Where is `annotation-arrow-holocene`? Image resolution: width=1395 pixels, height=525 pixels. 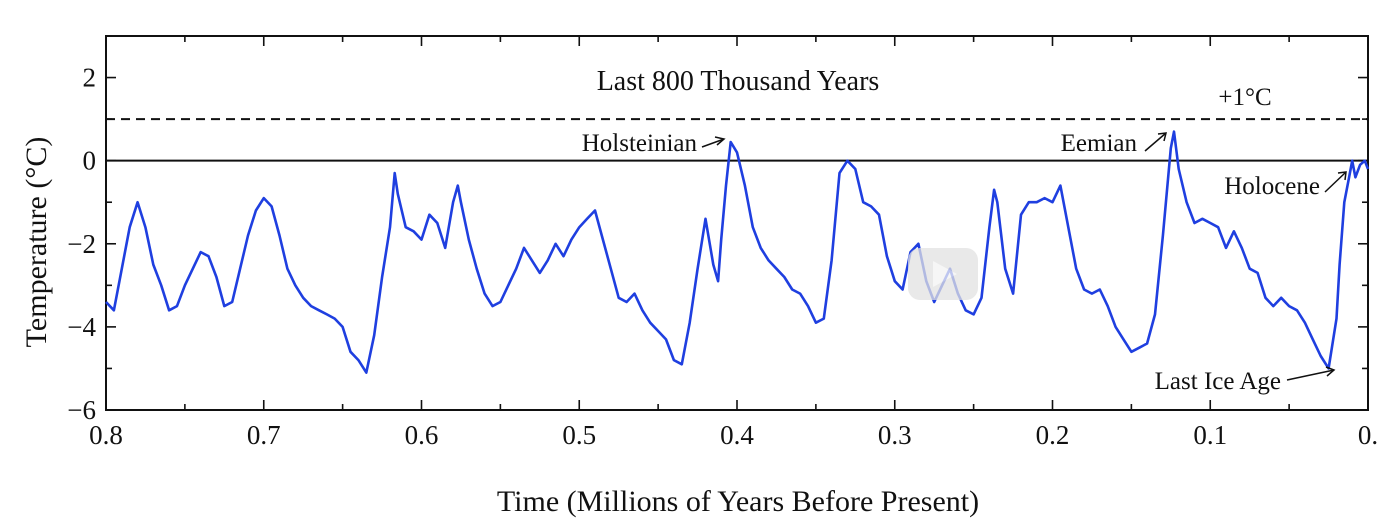
annotation-arrow-holocene is located at coordinates (1335, 182).